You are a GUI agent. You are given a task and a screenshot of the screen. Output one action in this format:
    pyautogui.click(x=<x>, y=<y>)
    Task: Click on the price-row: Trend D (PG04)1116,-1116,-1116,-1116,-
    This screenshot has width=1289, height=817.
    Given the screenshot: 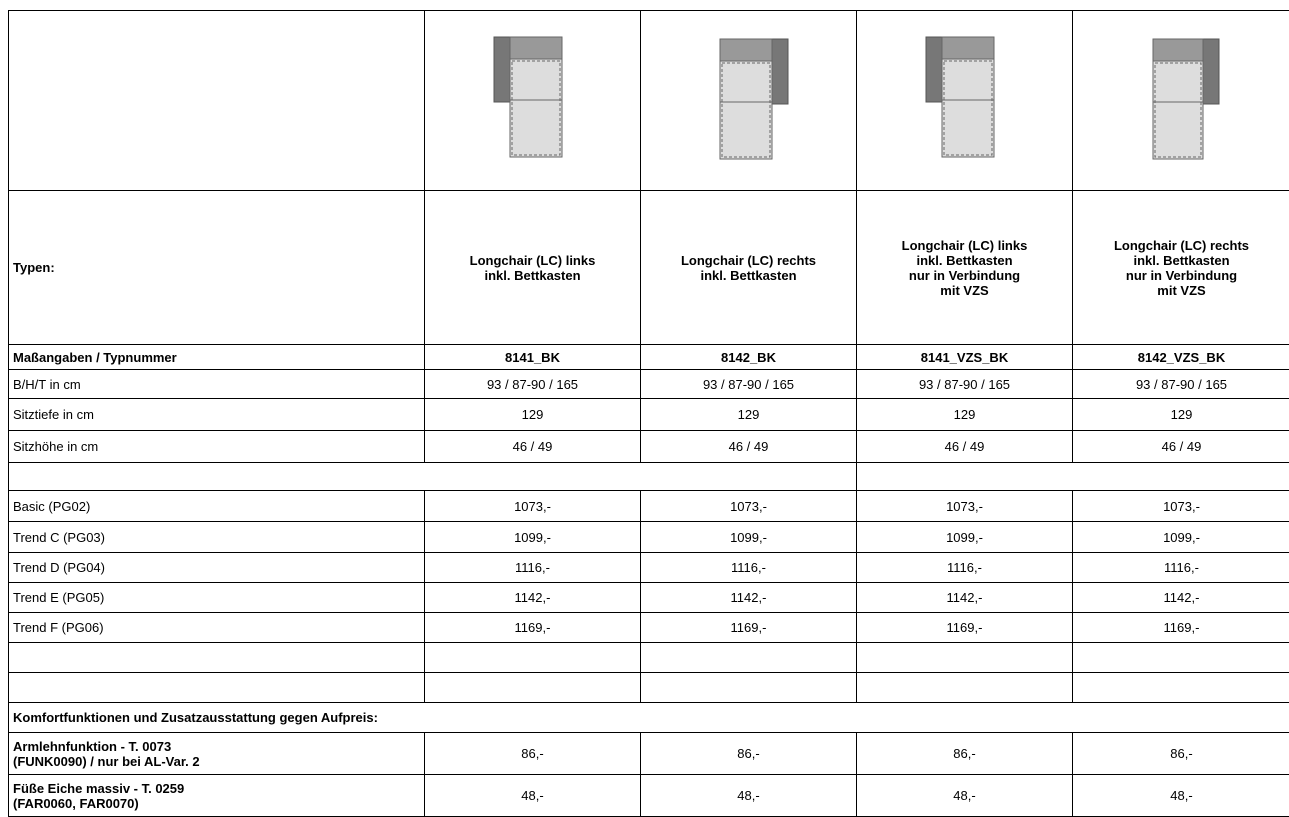 What is the action you would take?
    pyautogui.click(x=649, y=568)
    